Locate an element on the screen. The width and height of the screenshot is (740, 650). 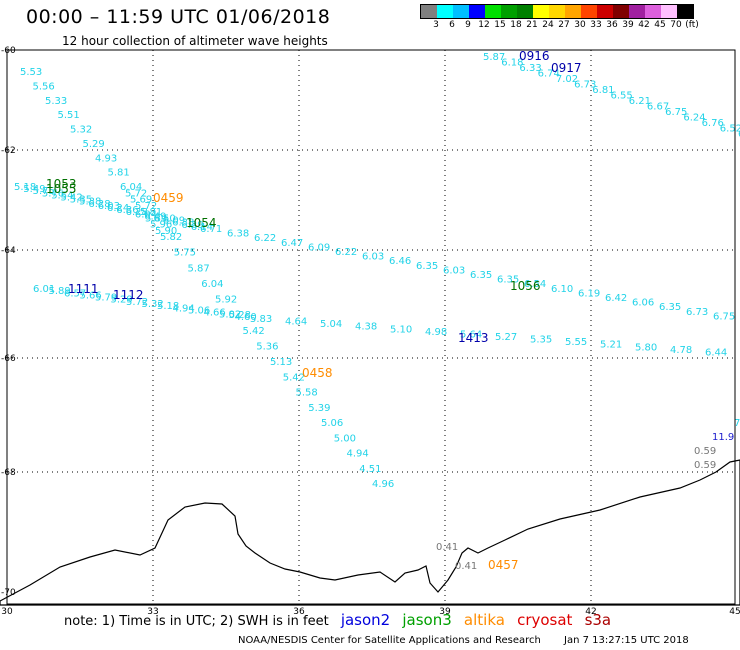
wave-height-value: 6.44 is located at coordinates (716, 352).